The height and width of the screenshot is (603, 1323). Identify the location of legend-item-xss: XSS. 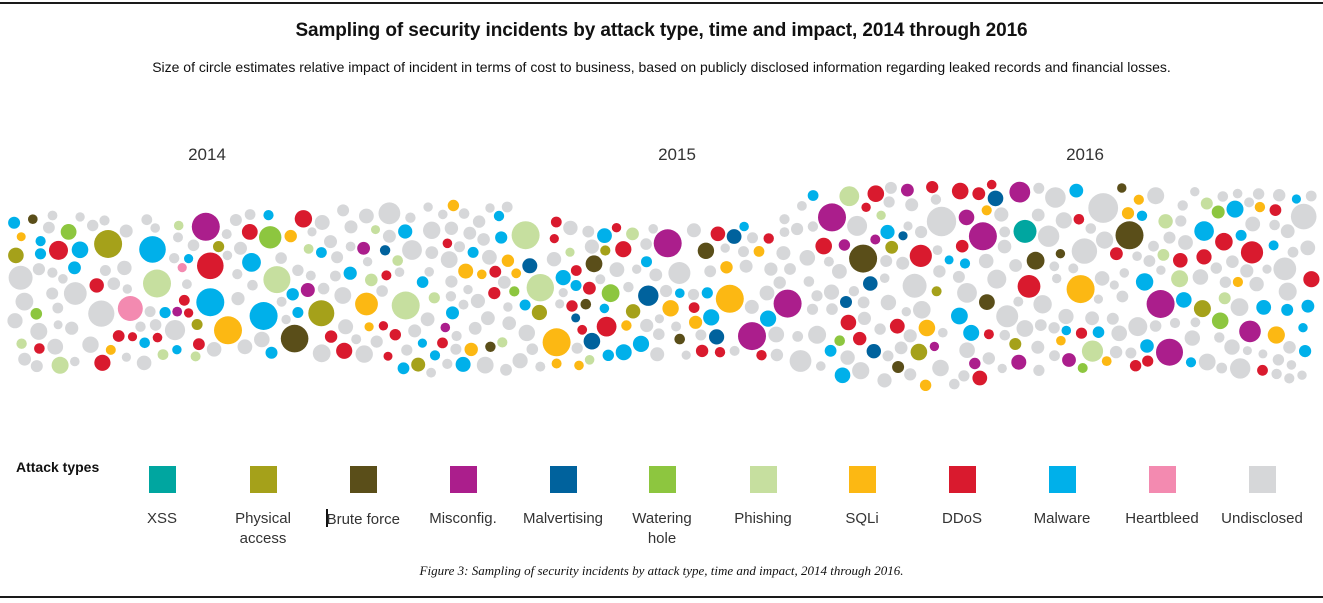
(162, 497).